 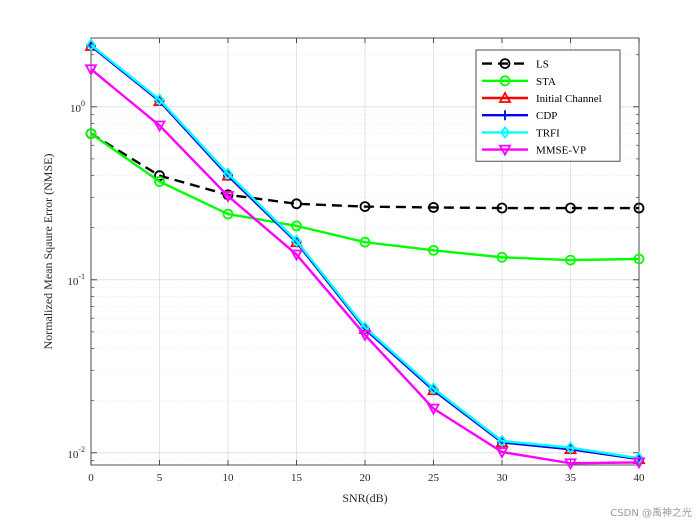 What do you see at coordinates (534, 151) in the screenshot?
I see `legend-entry: MMSE-VP` at bounding box center [534, 151].